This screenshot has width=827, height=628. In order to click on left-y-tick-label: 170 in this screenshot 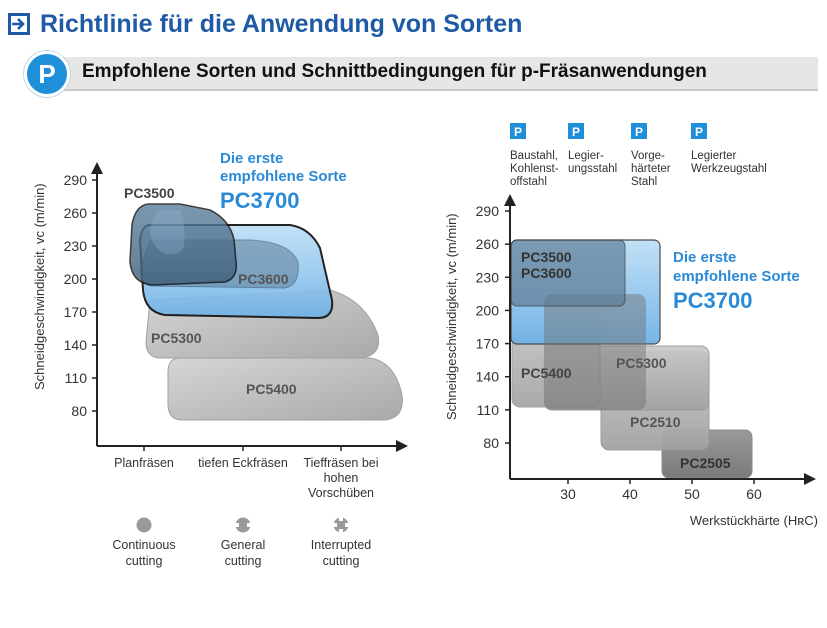, I will do `click(76, 312)`.